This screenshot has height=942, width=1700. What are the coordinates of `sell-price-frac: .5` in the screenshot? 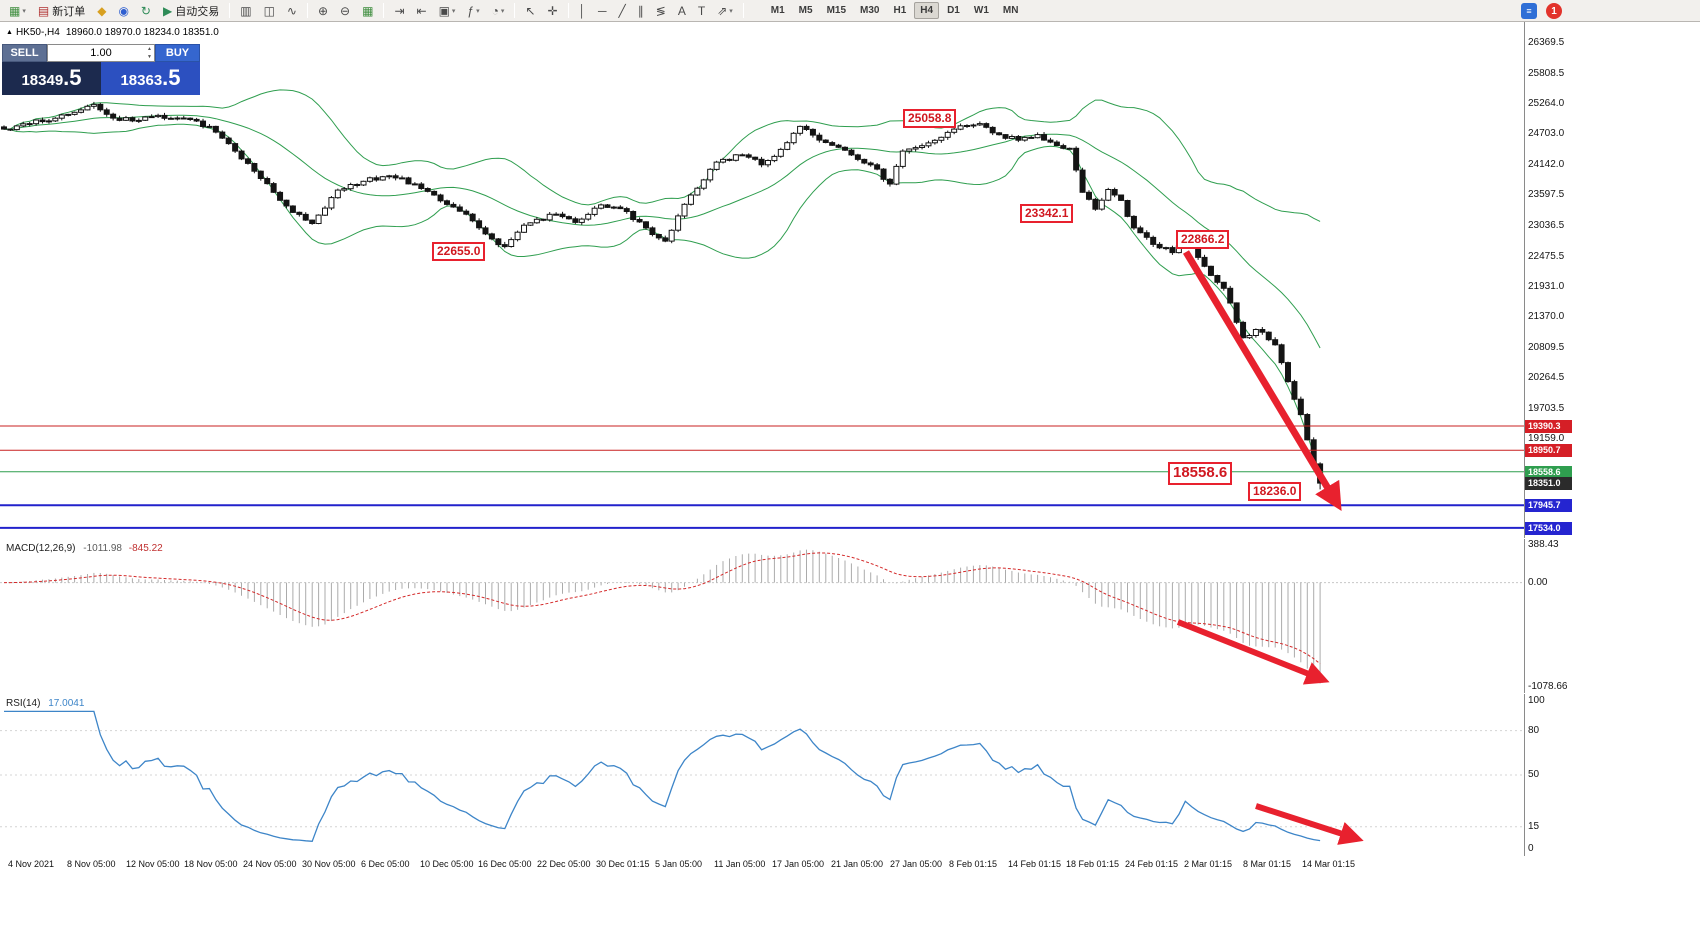 It's located at (72, 77).